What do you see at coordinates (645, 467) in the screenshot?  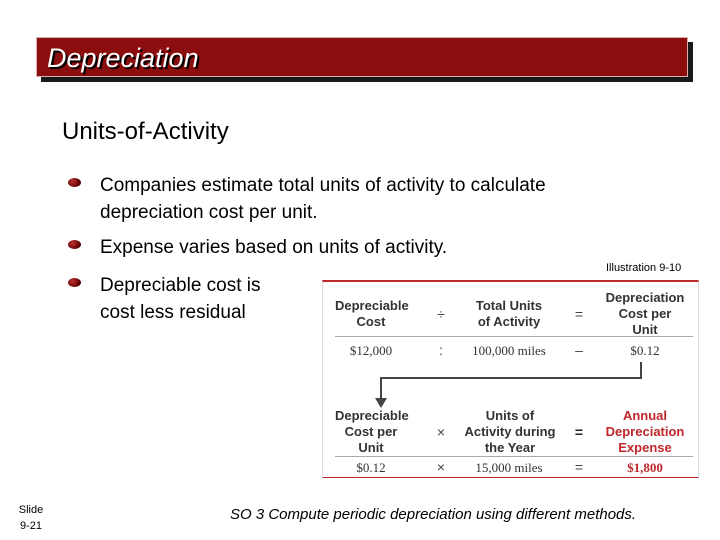 I see `value-annual-expense: $1,800` at bounding box center [645, 467].